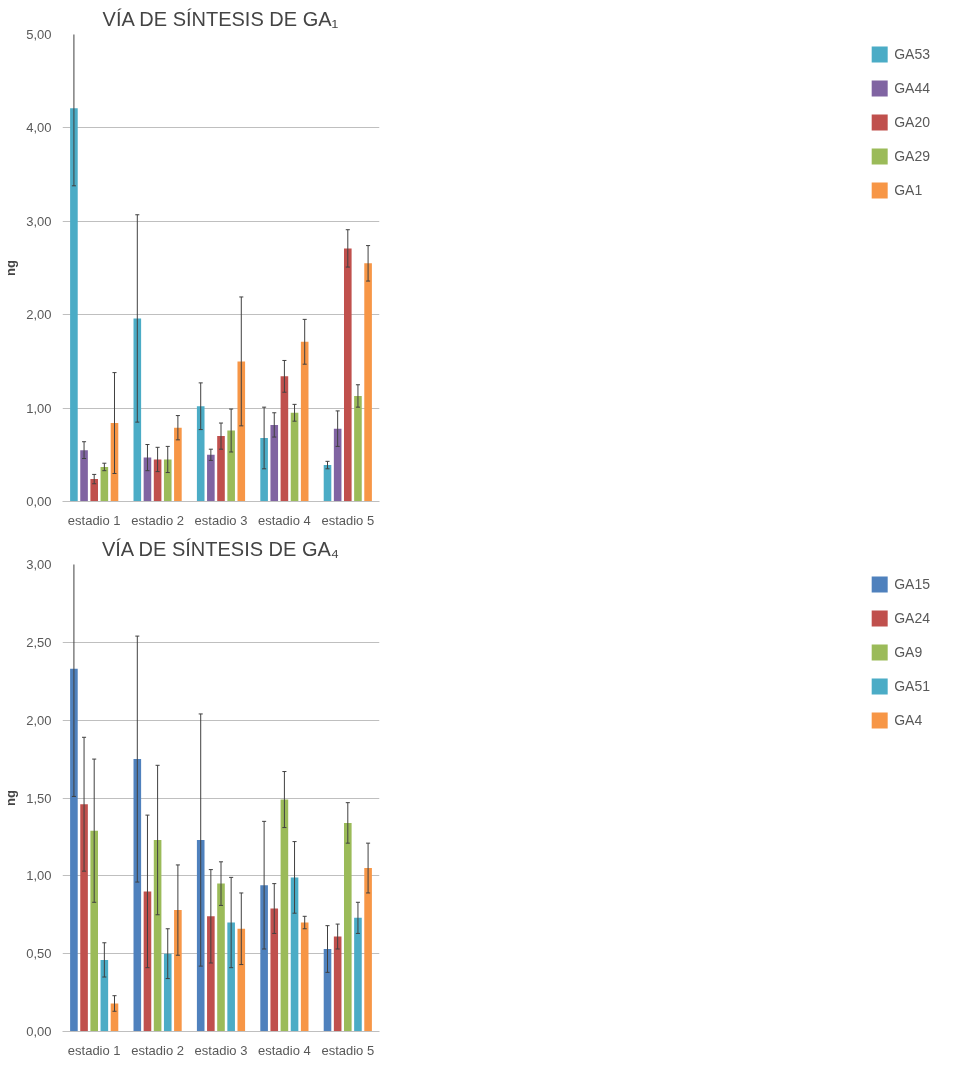 This screenshot has width=957, height=1084. I want to click on legend-label: GA51, so click(912, 686).